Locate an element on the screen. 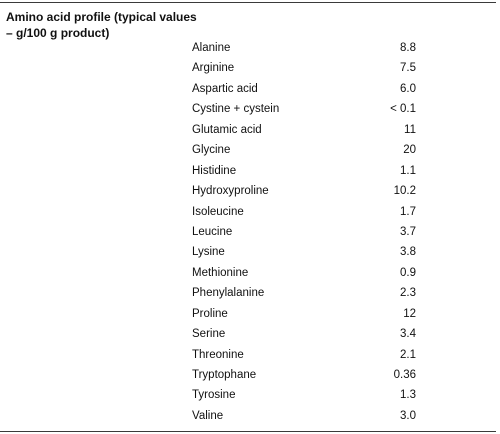  amino-acid-value: 12 is located at coordinates (409, 313).